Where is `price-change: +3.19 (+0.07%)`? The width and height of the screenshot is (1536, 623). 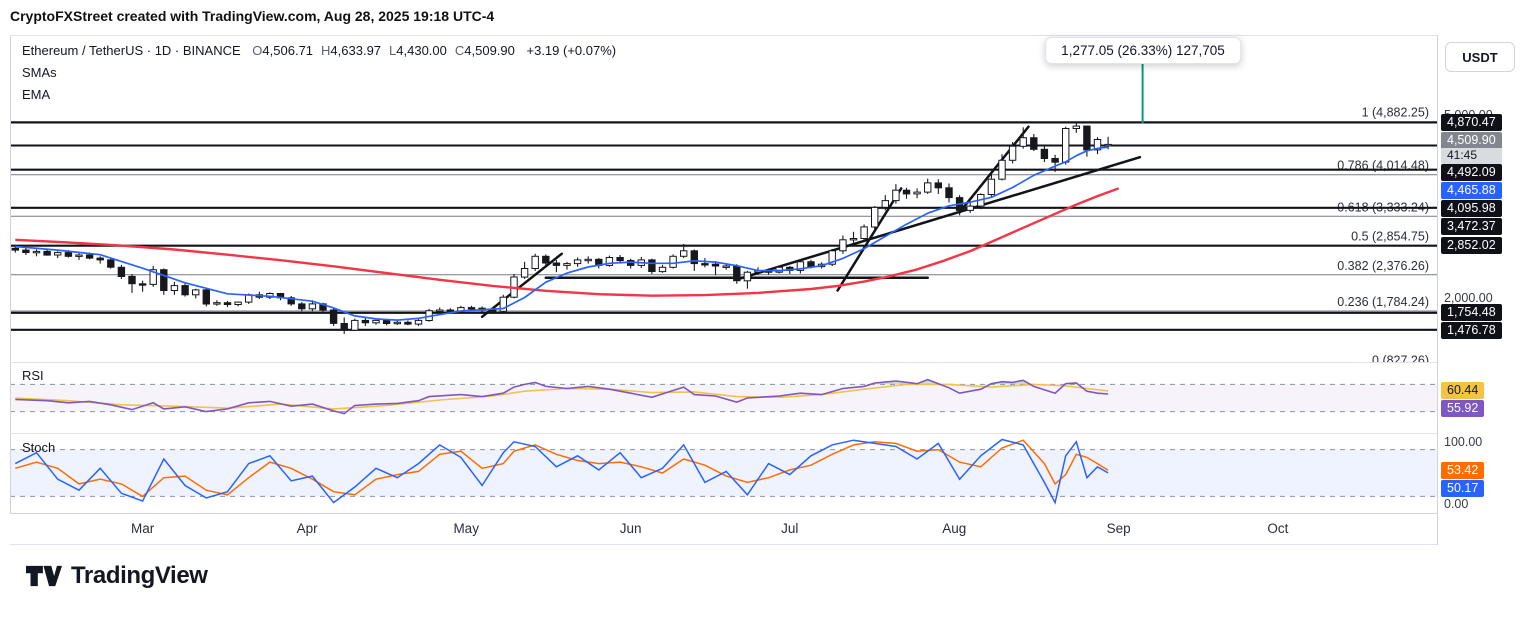
price-change: +3.19 (+0.07%) is located at coordinates (571, 50).